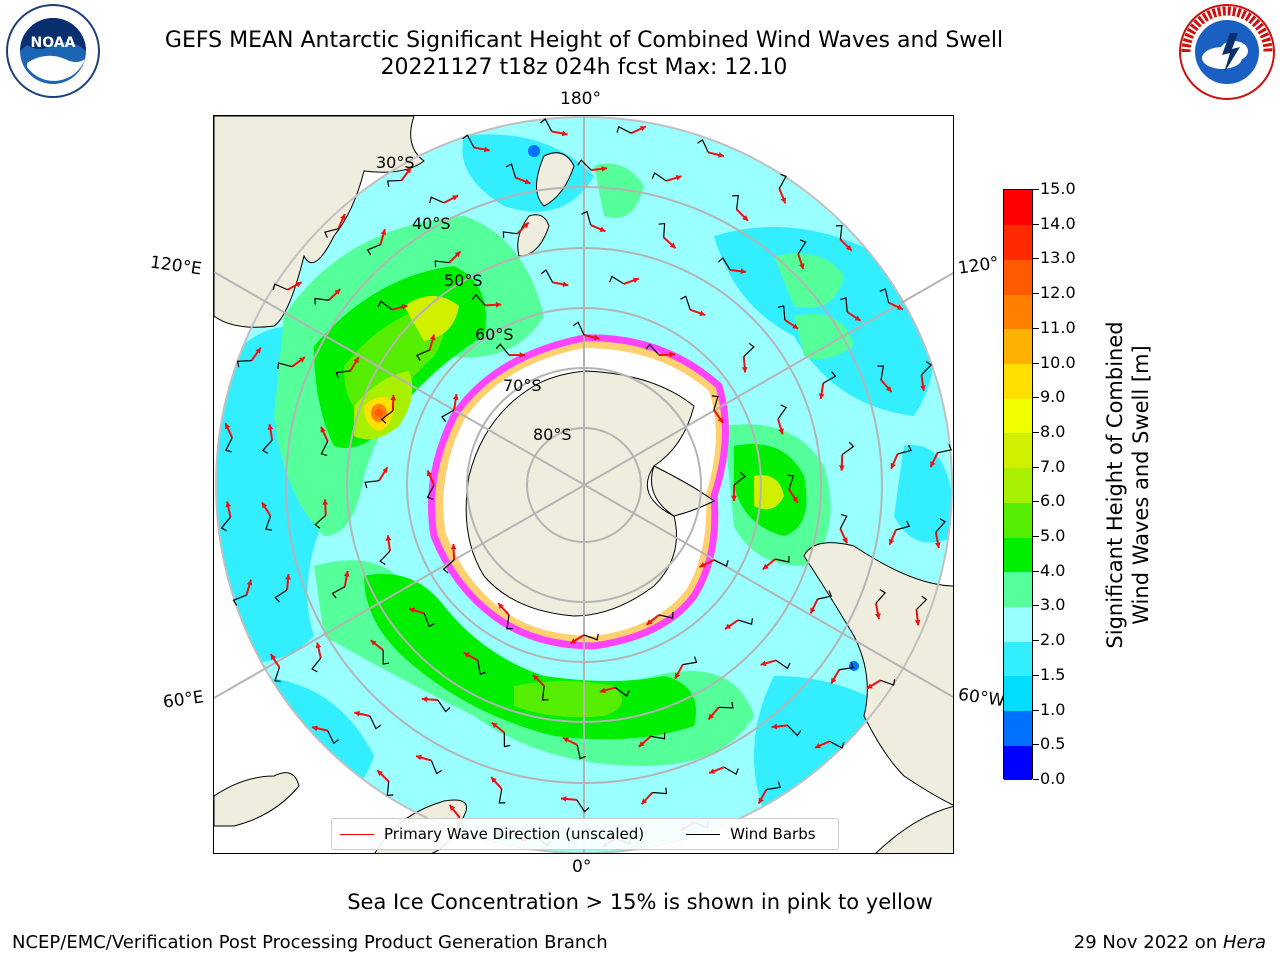 The image size is (1280, 960). What do you see at coordinates (1053, 431) in the screenshot?
I see `colorbar-tick-label: 8.0` at bounding box center [1053, 431].